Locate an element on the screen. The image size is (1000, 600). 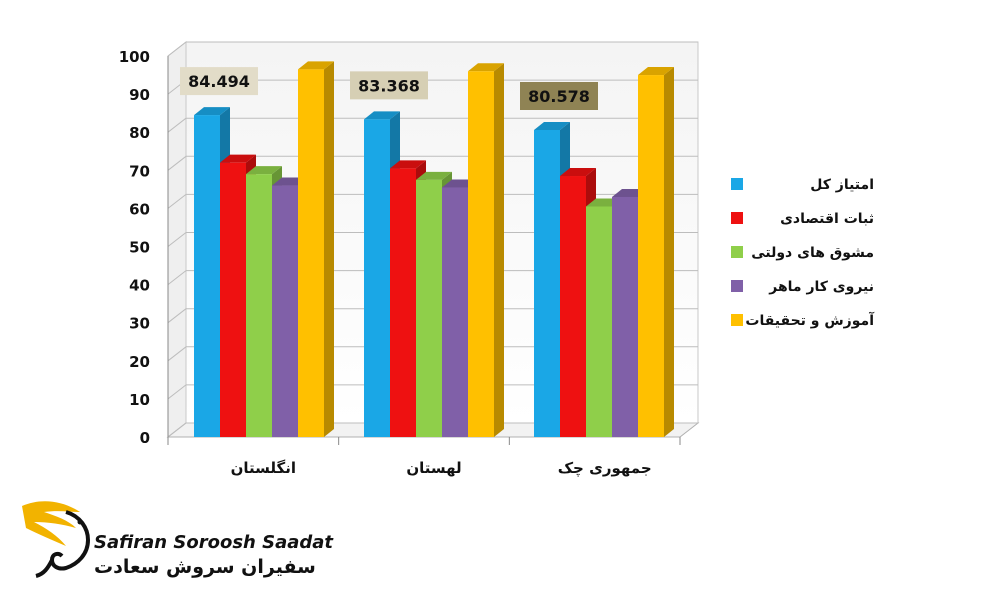
data-labels: 84.494 83.368 80.578 is located at coordinates (389, 88).